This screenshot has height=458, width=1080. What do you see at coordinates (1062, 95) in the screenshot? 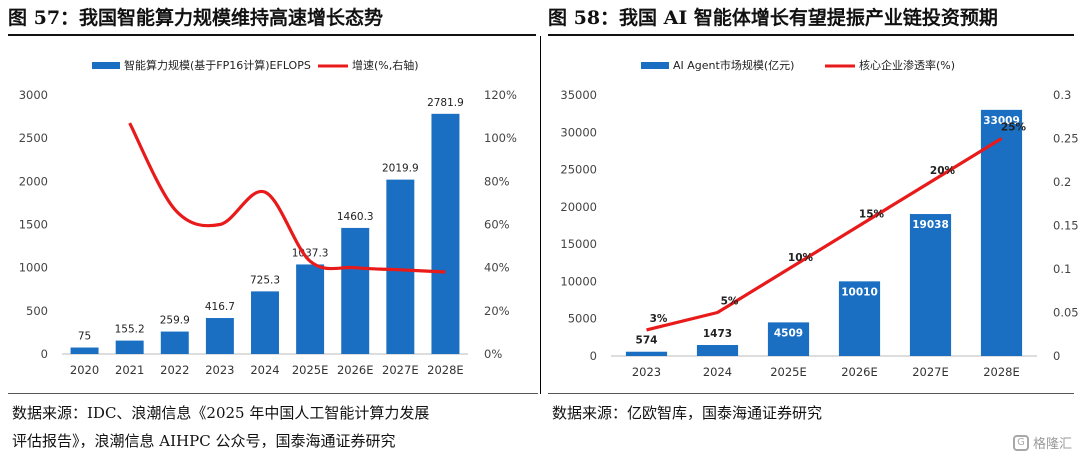
I see `right-y-right-tick-label: 0.3` at bounding box center [1062, 95].